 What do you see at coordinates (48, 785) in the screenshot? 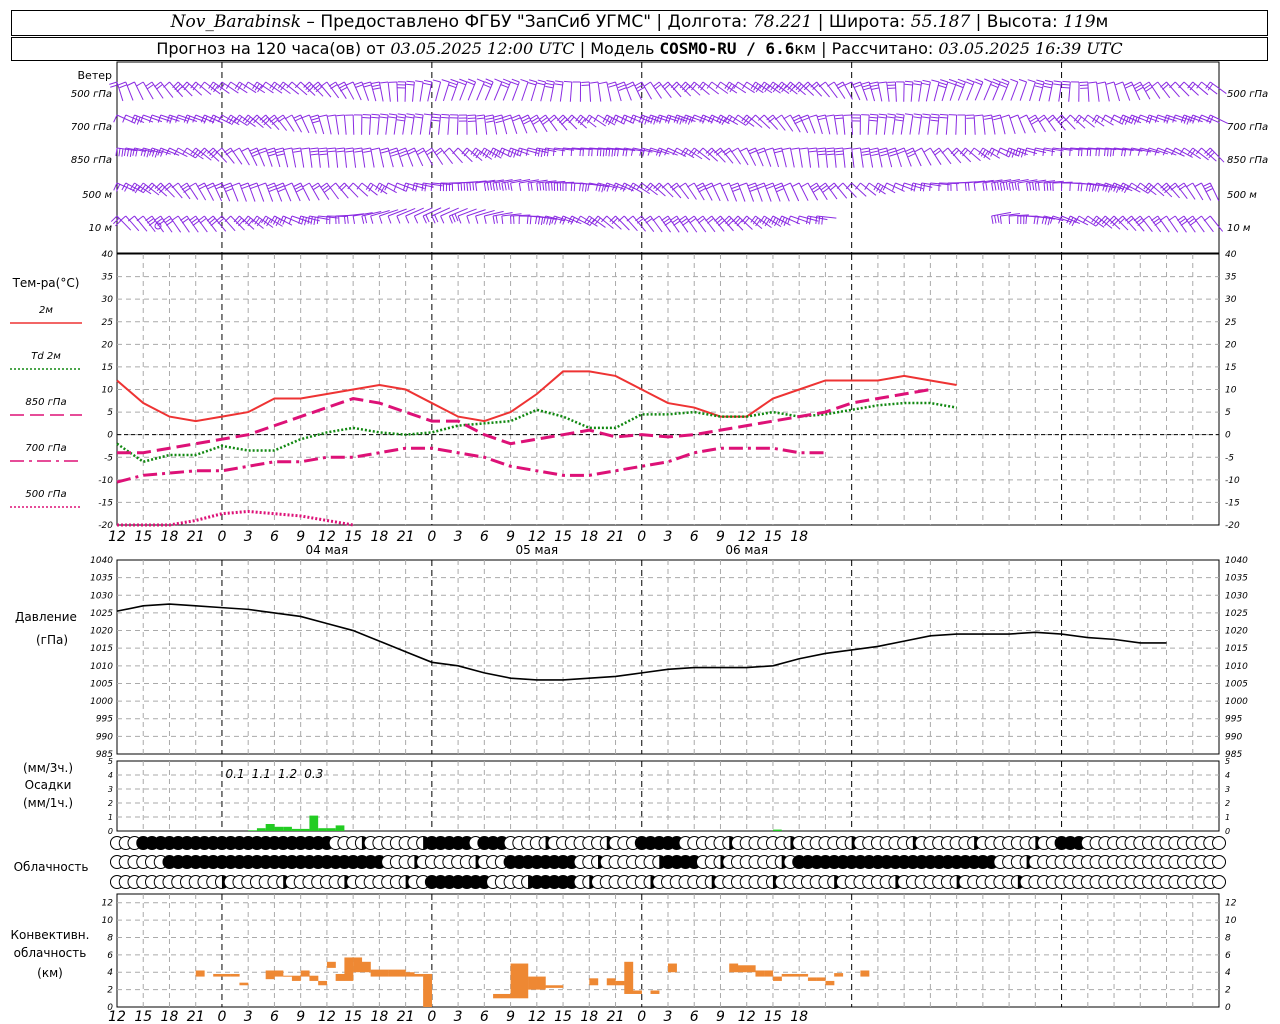
I see `precip-title: Осадки` at bounding box center [48, 785].